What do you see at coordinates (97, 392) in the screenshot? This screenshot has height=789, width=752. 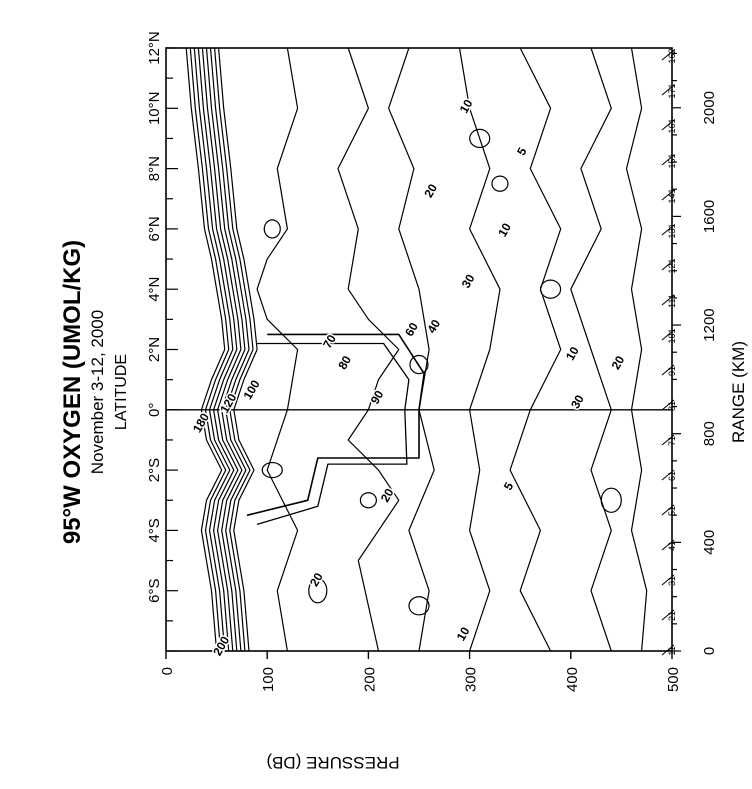 I see `chart-subtitle: November 3-12, 2000` at bounding box center [97, 392].